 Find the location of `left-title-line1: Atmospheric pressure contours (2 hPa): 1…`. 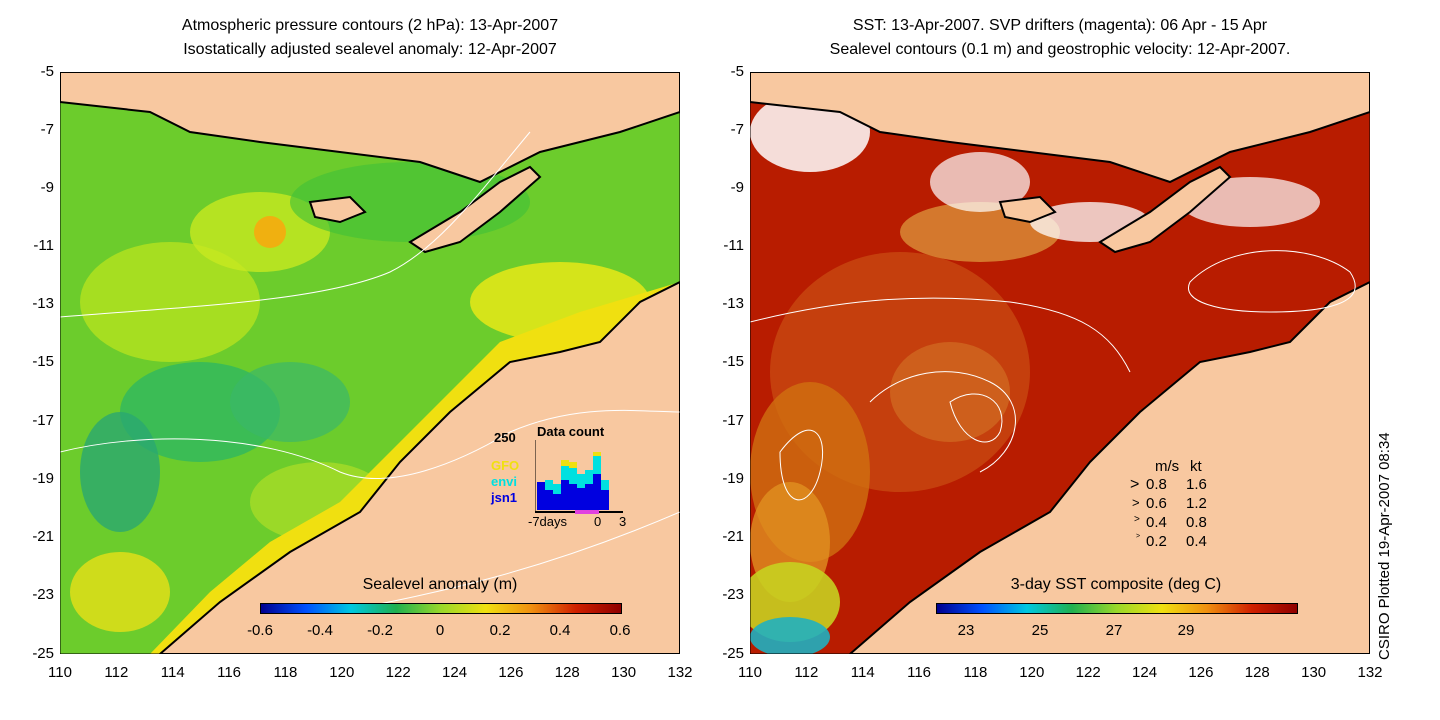

left-title-line1: Atmospheric pressure contours (2 hPa): 1… is located at coordinates (370, 25).